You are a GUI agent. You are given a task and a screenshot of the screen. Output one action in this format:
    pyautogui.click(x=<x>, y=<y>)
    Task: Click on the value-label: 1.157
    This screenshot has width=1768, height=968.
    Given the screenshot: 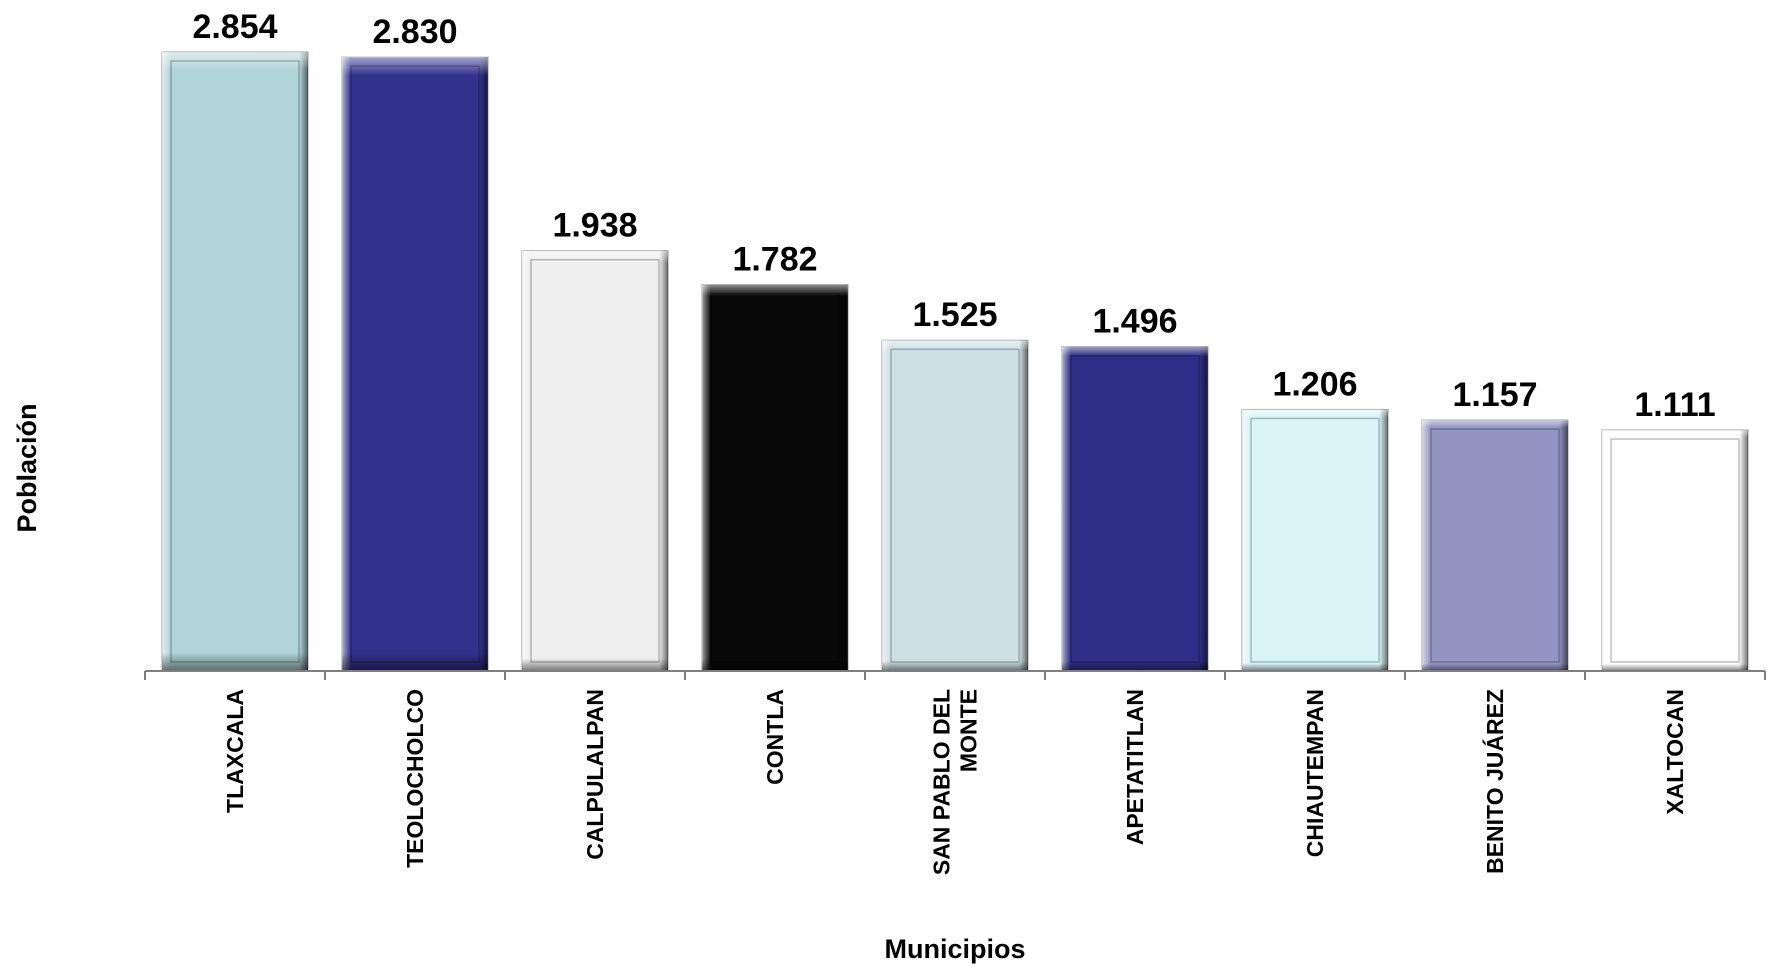 What is the action you would take?
    pyautogui.click(x=1494, y=395)
    